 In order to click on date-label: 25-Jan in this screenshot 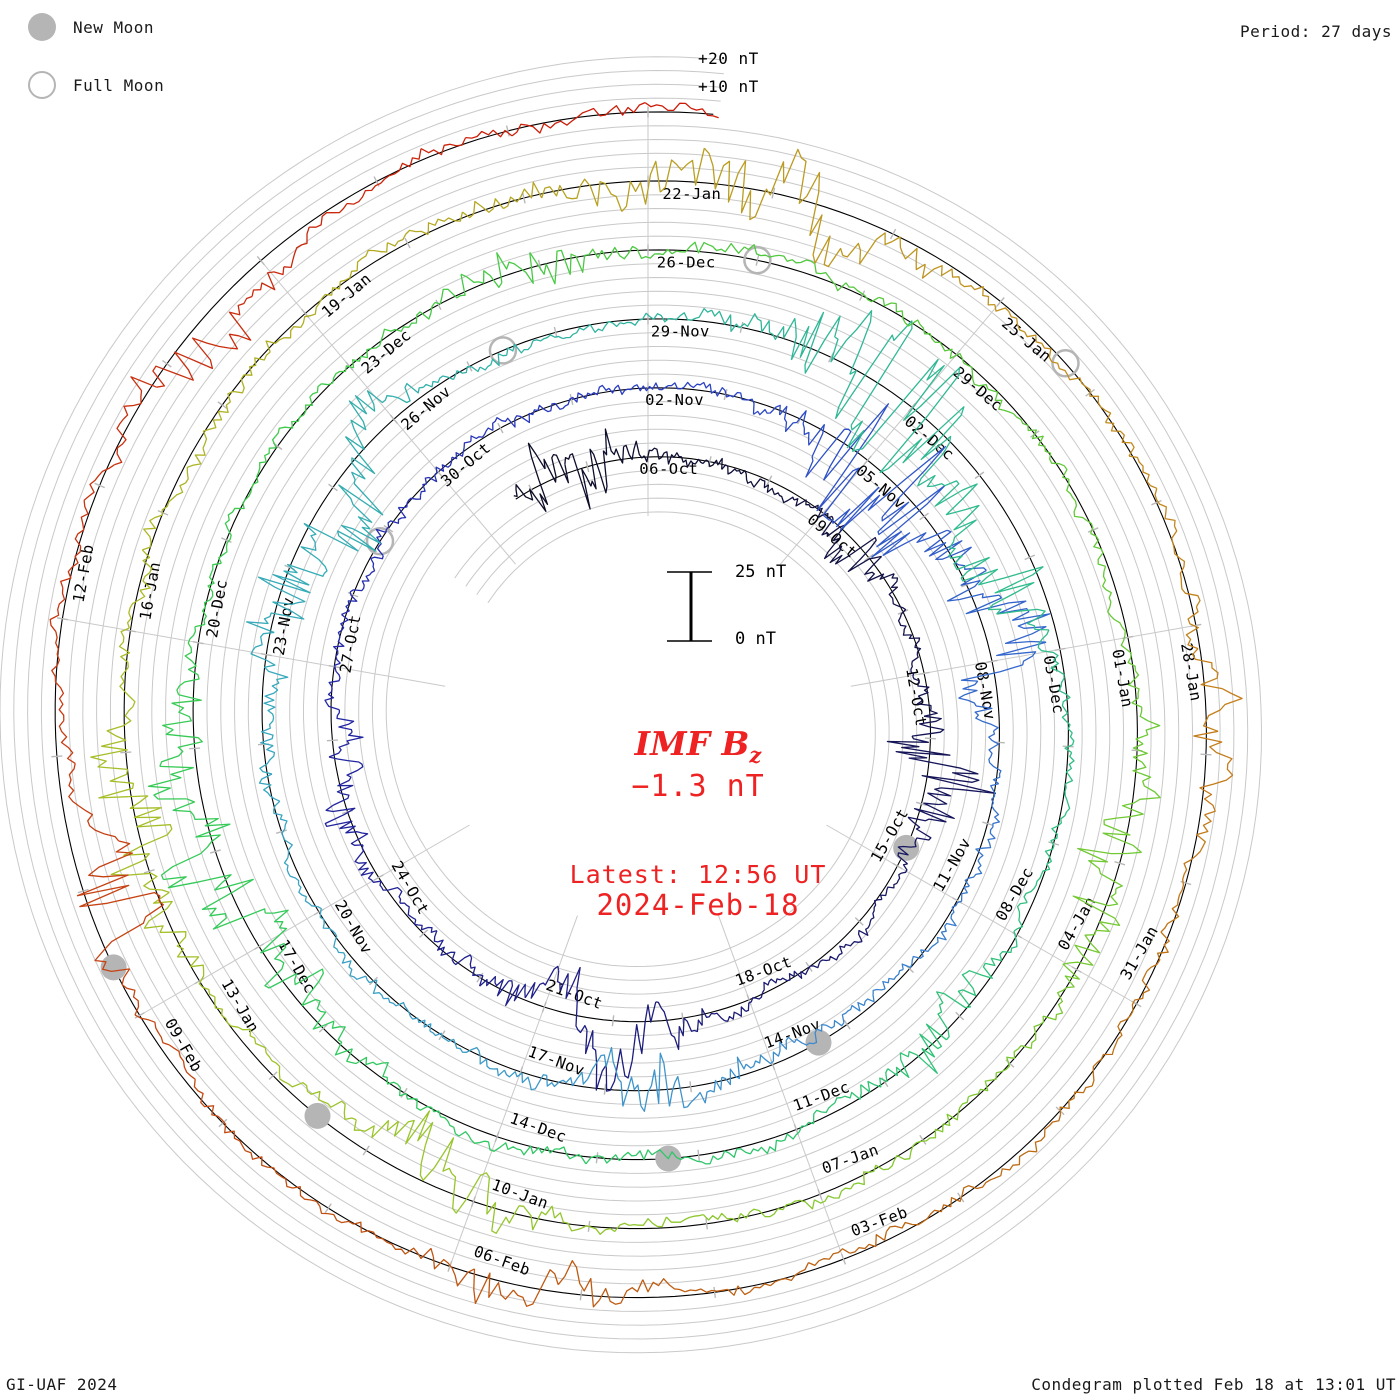, I will do `click(1026, 340)`.